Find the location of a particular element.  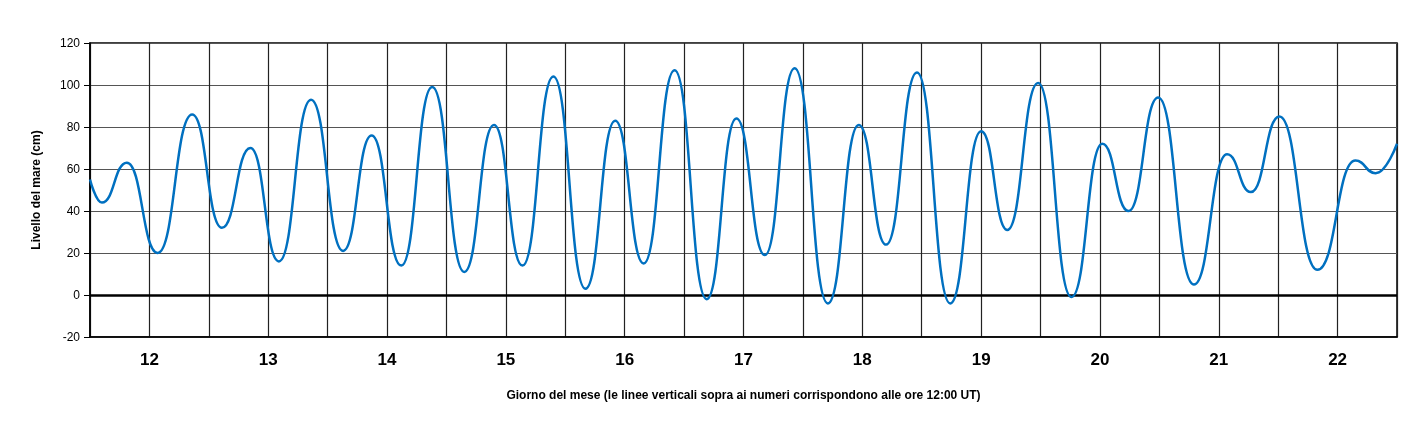

x-tick-label: 20 is located at coordinates (1100, 359).